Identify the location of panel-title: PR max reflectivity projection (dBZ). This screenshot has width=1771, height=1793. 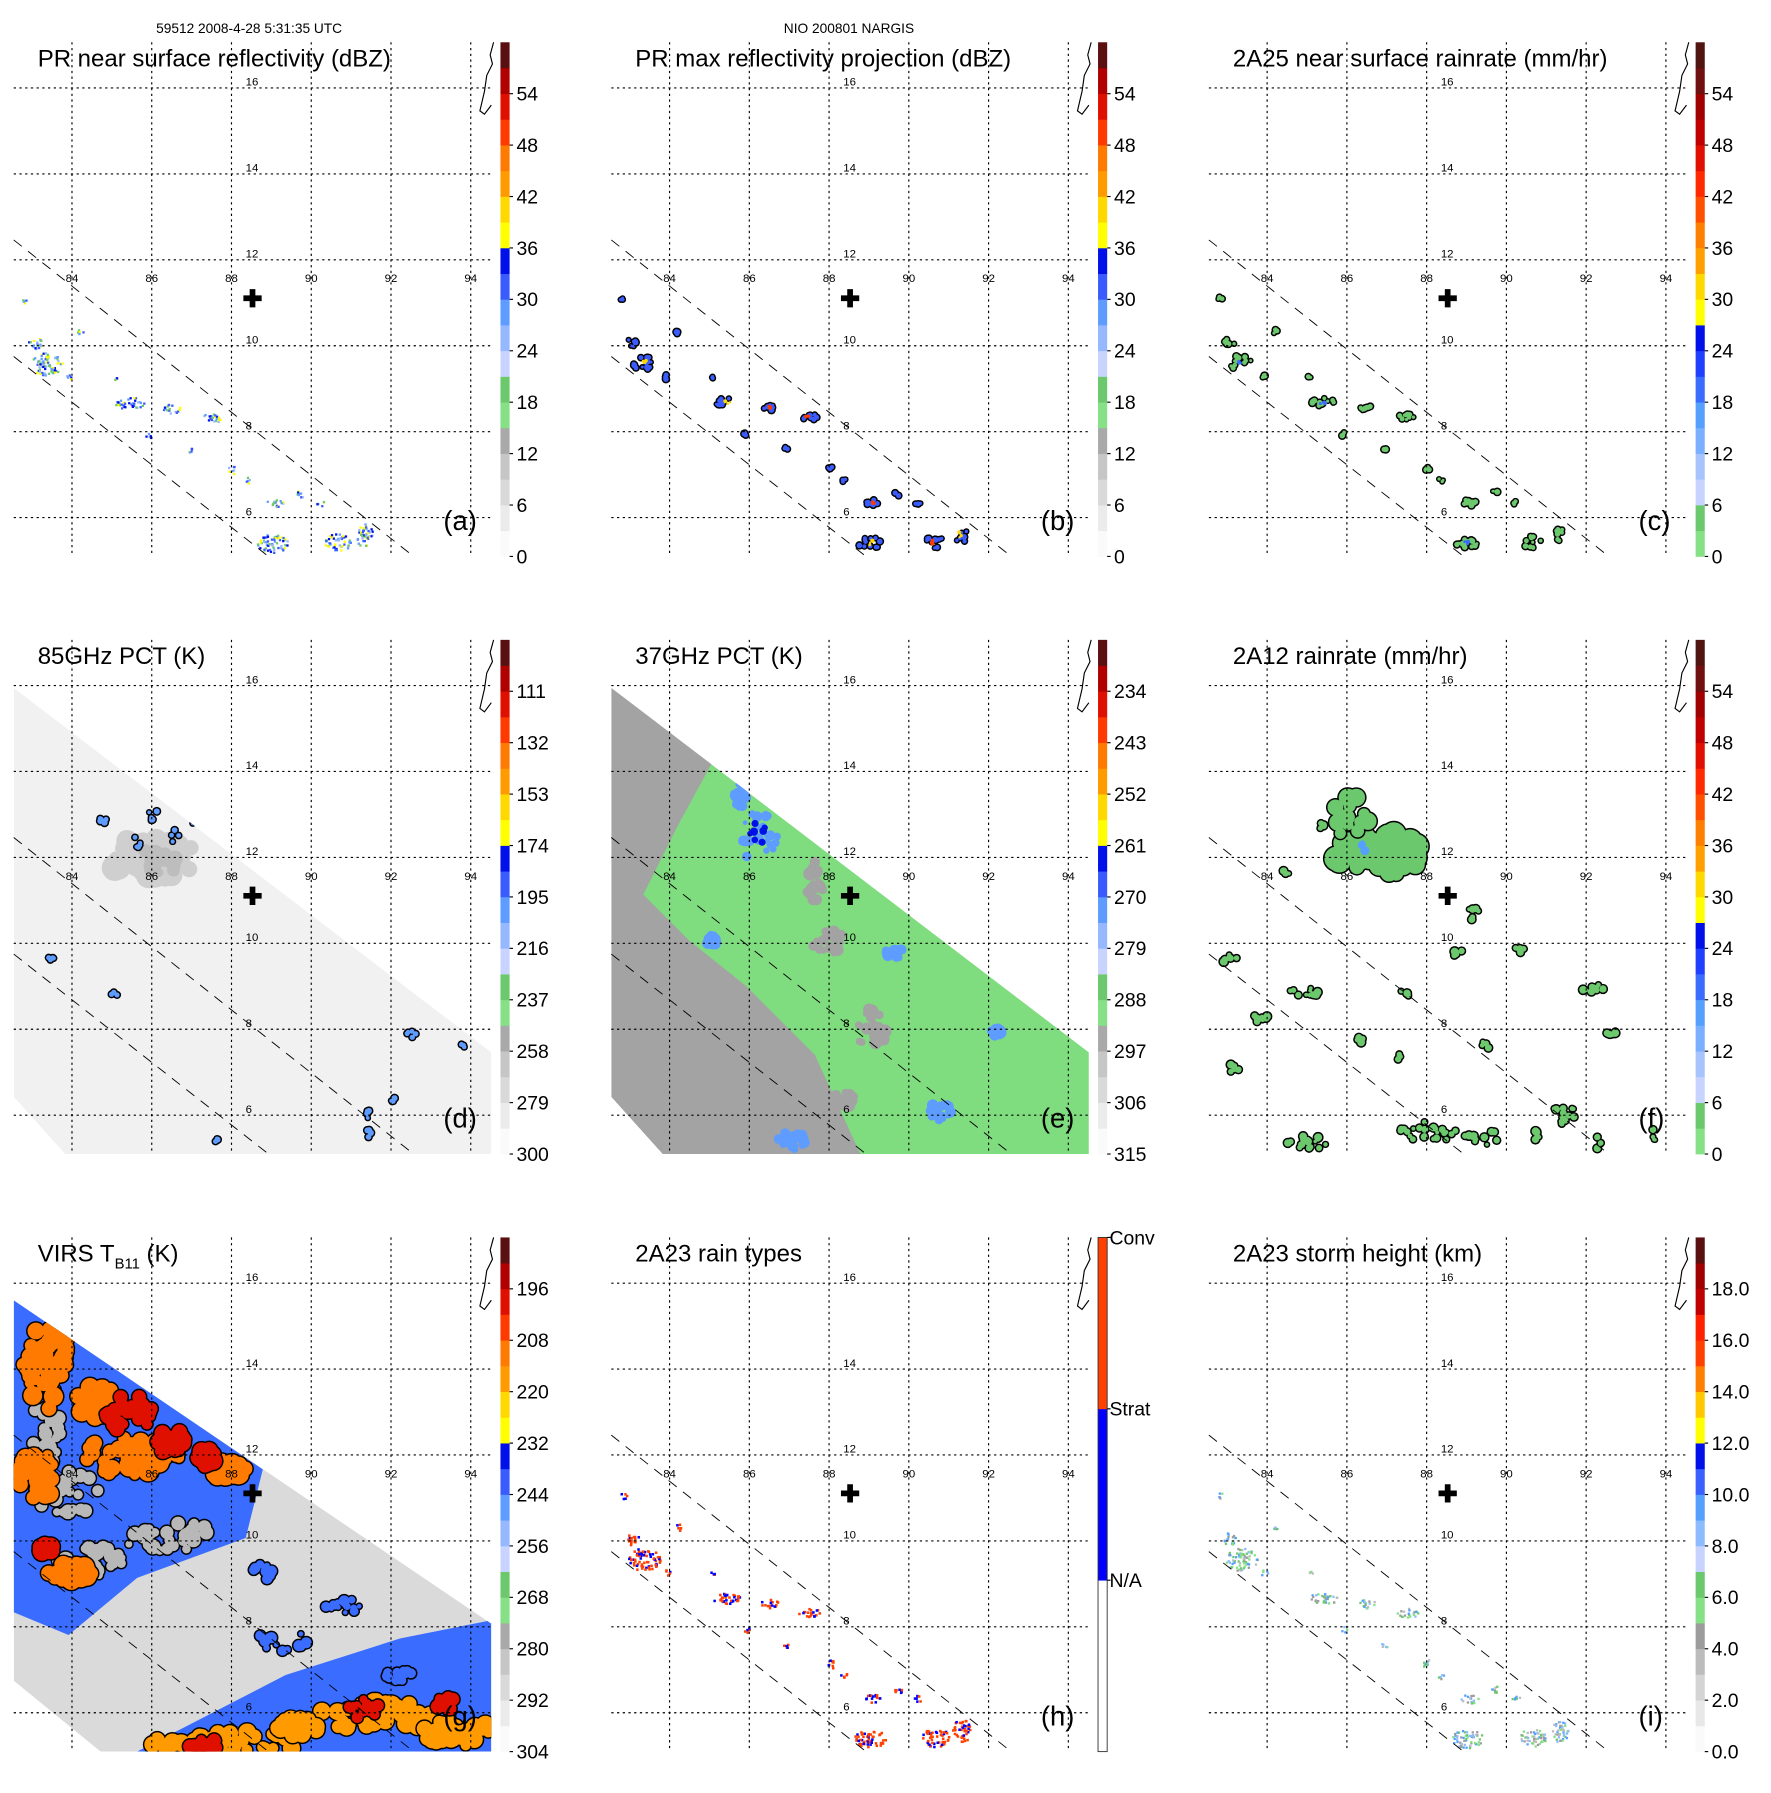
(823, 58).